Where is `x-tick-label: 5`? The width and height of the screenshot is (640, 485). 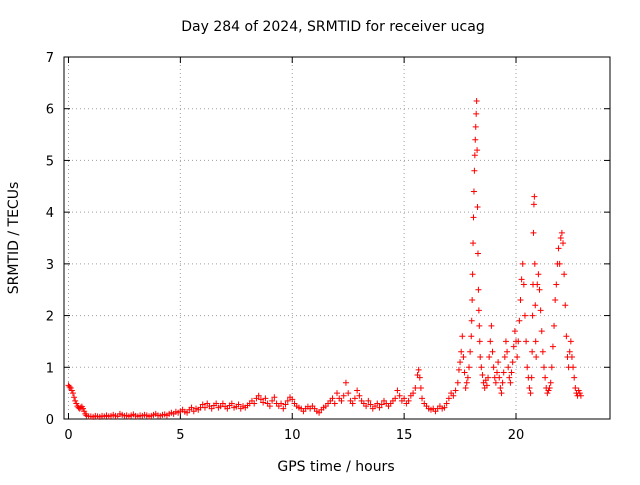 x-tick-label: 5 is located at coordinates (180, 435).